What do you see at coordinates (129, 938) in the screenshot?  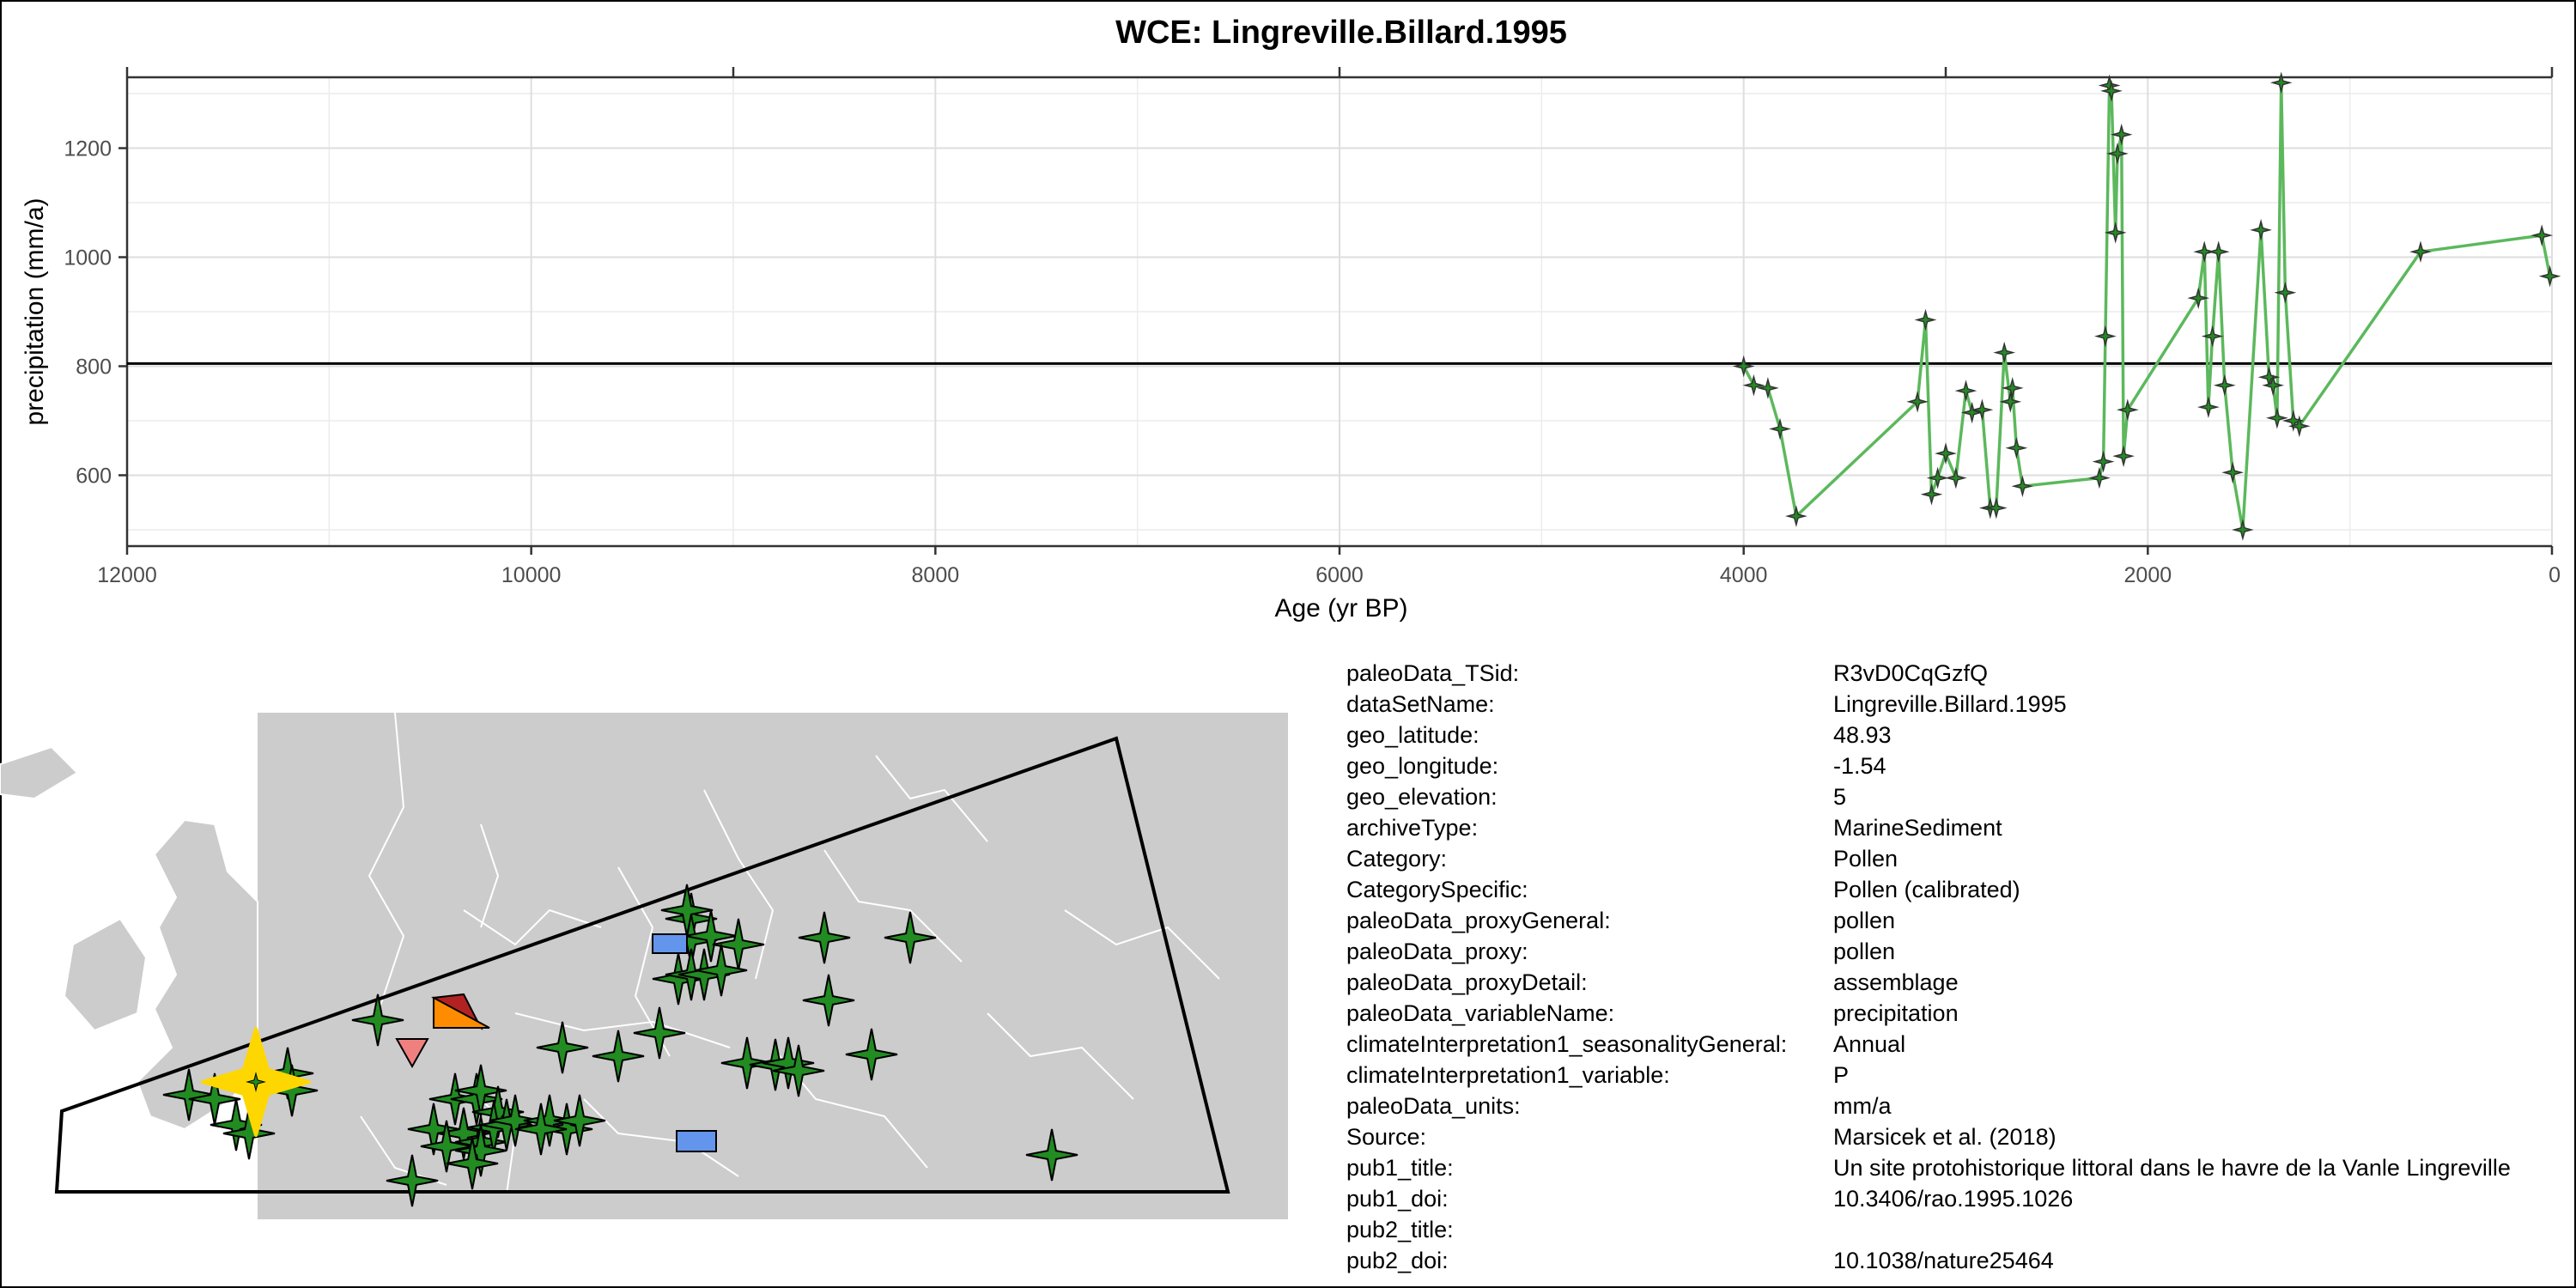 I see `map-landmass` at bounding box center [129, 938].